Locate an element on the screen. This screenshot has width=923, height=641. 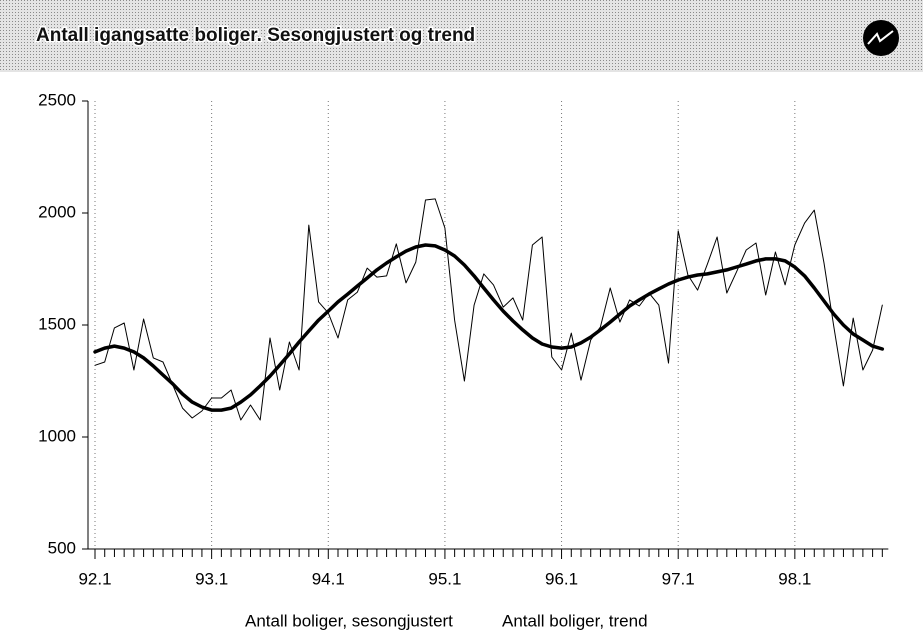
x-tick-label: 93.1 is located at coordinates (211, 578).